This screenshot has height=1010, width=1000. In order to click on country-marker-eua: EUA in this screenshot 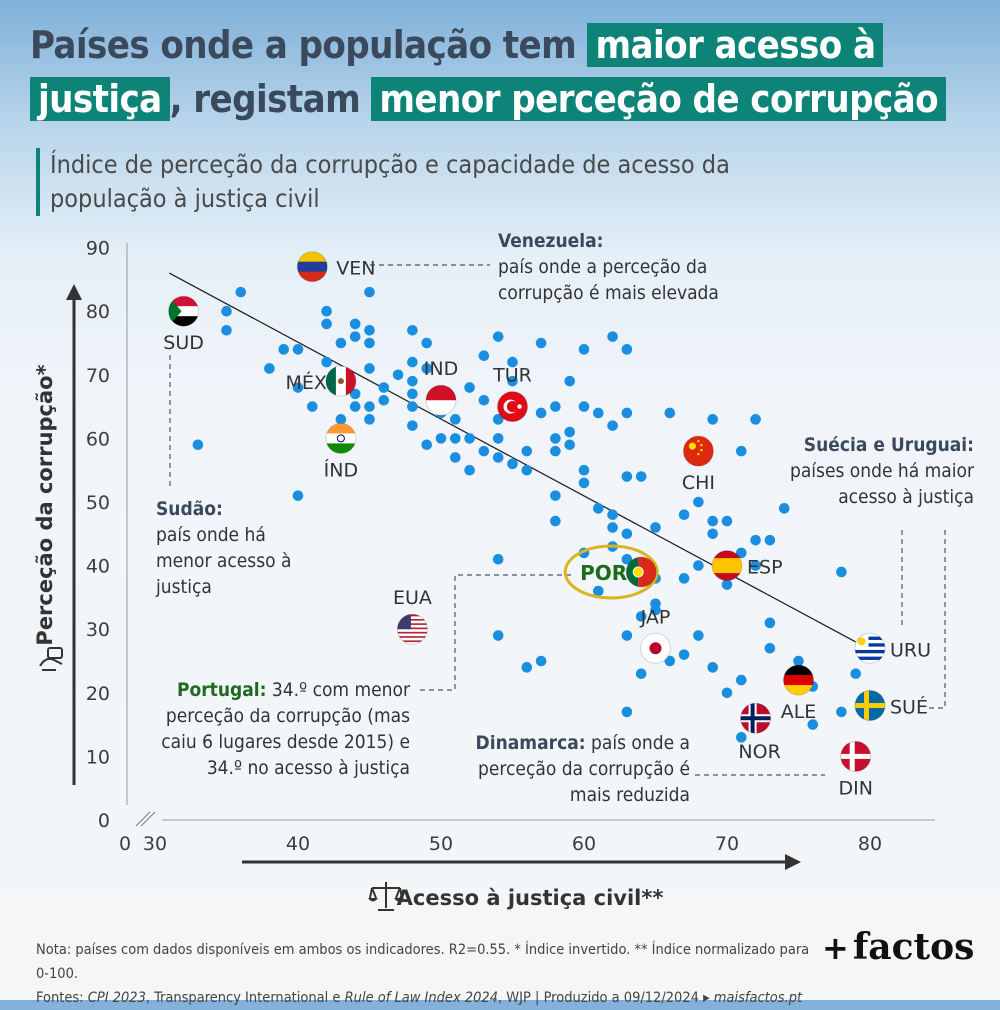, I will do `click(412, 616)`.